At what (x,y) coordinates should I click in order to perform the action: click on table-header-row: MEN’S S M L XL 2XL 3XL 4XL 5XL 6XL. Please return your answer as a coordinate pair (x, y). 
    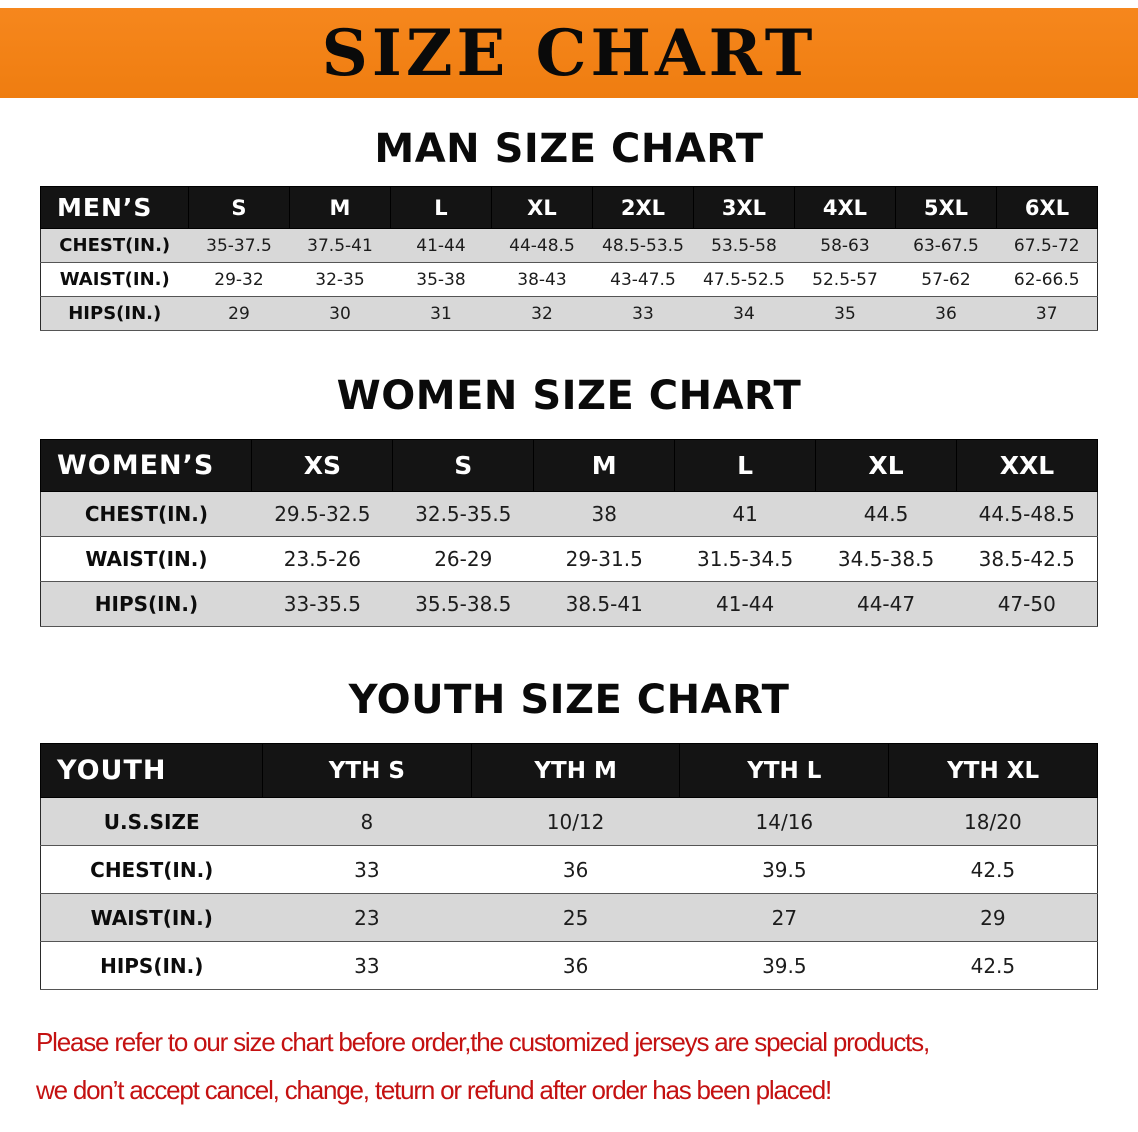
    Looking at the image, I should click on (569, 207).